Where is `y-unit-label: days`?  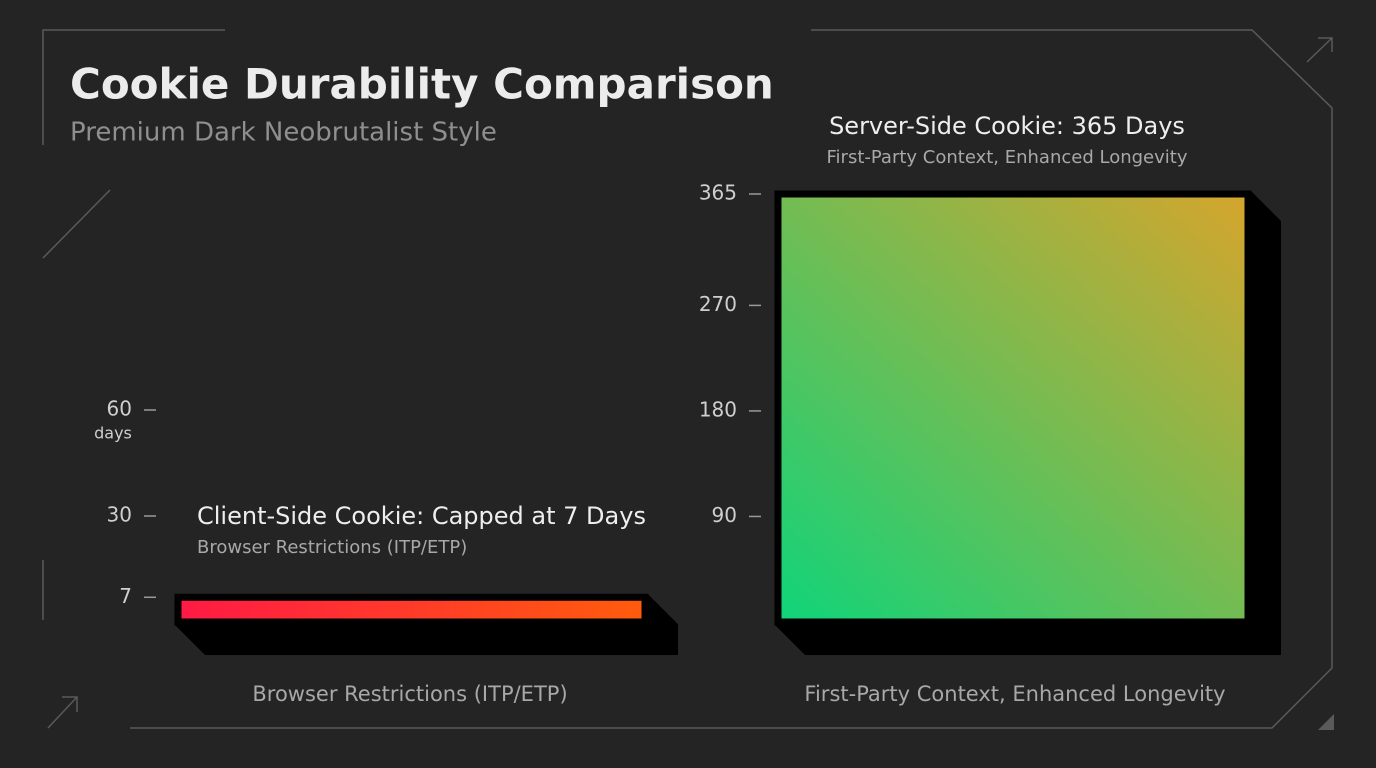 y-unit-label: days is located at coordinates (113, 433).